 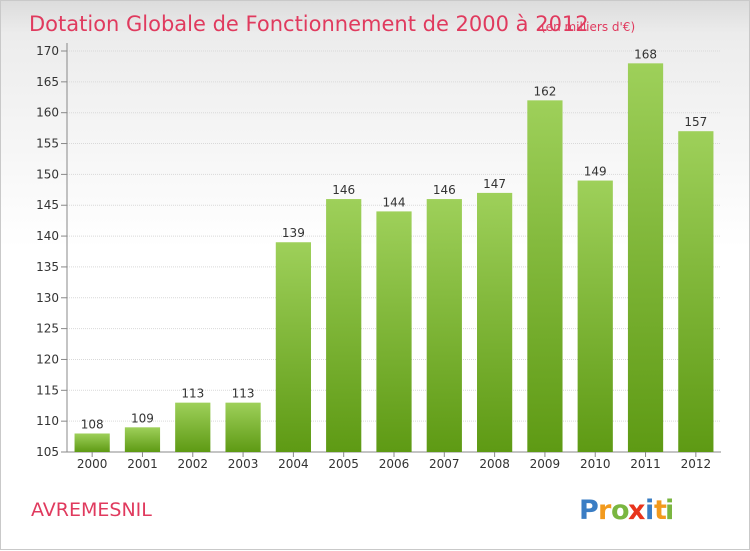 What do you see at coordinates (47, 205) in the screenshot?
I see `y-tick-label: 145` at bounding box center [47, 205].